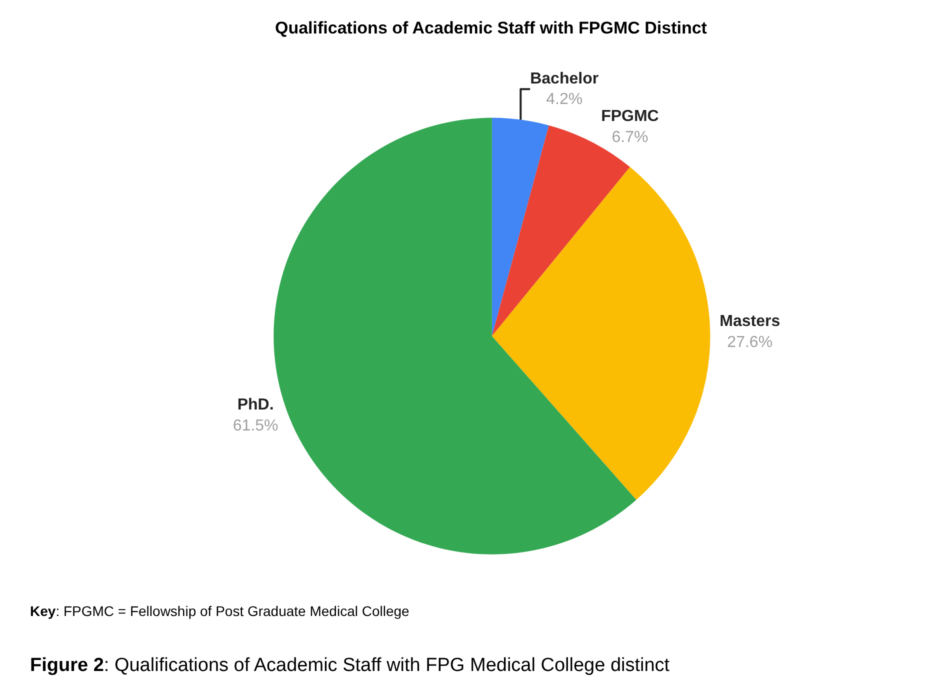 The image size is (937, 693). I want to click on slice-label: Masters, so click(750, 321).